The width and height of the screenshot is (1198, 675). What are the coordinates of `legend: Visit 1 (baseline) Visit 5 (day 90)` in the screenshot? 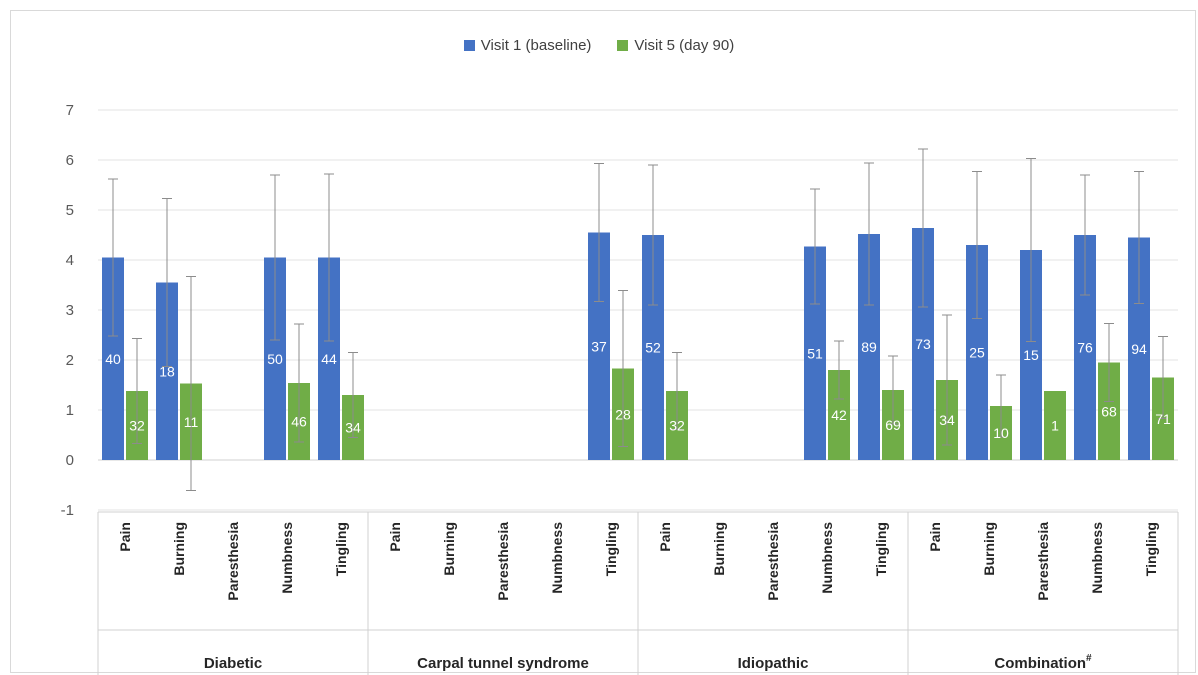 It's located at (599, 45).